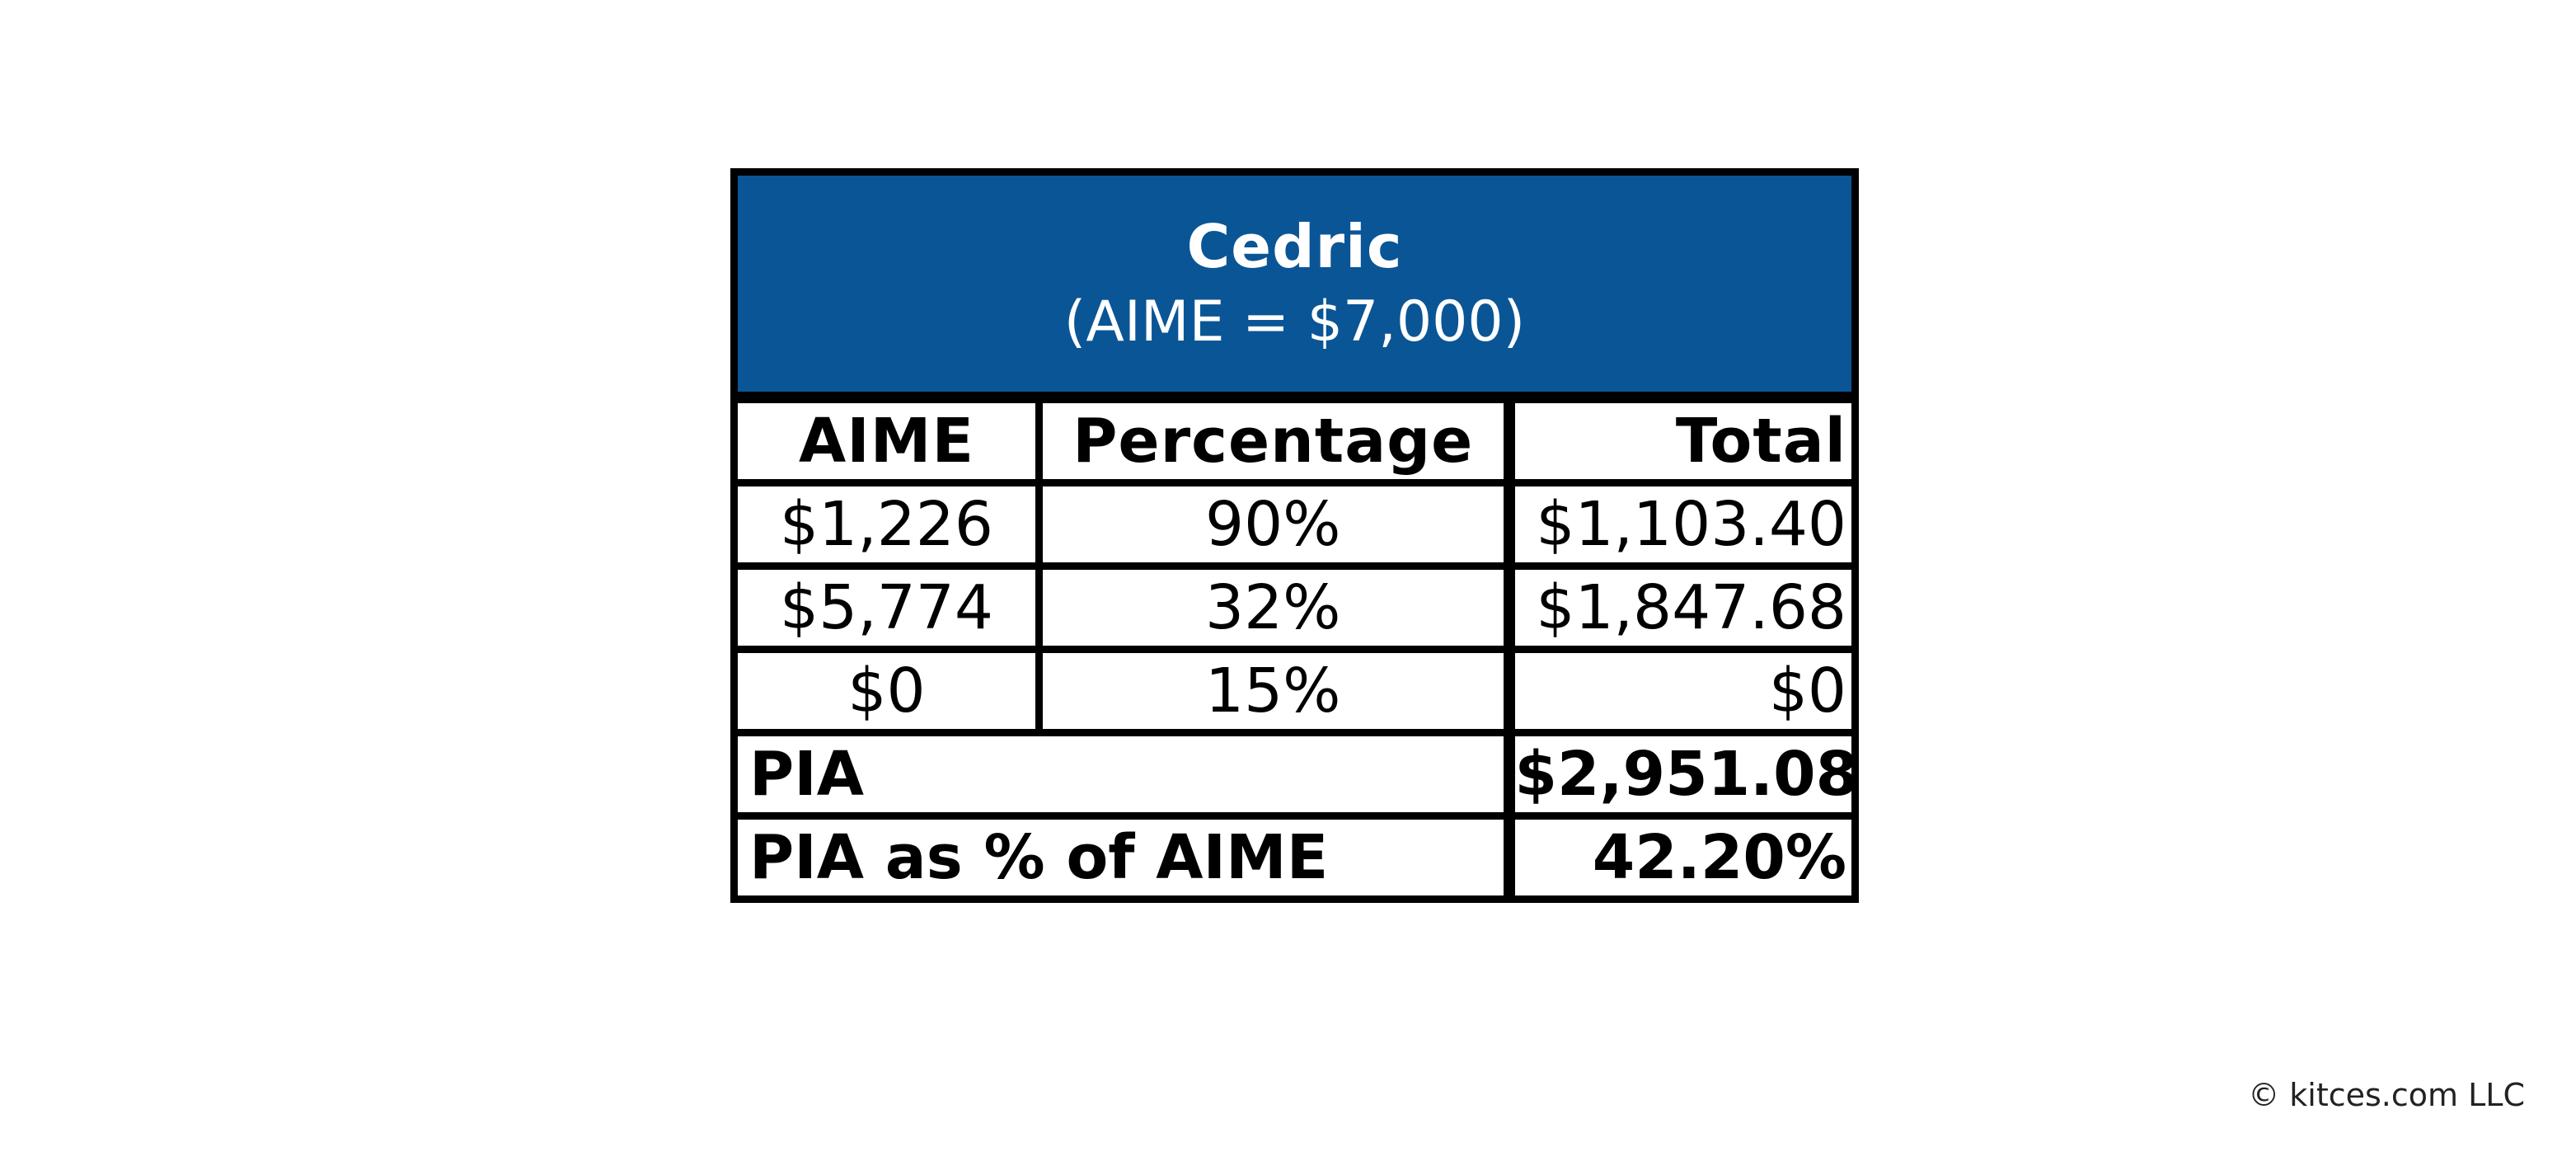 The width and height of the screenshot is (2576, 1161). What do you see at coordinates (1681, 607) in the screenshot?
I see `cell-total: $1,847.68` at bounding box center [1681, 607].